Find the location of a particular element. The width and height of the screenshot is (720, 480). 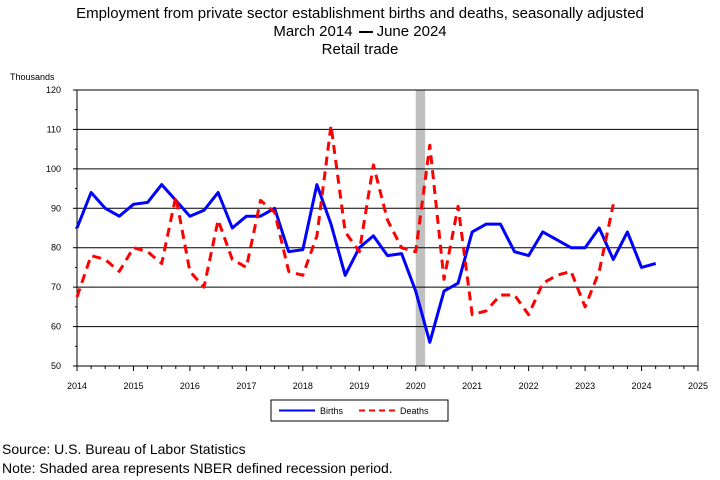

x-tick-label-2024: 2024 is located at coordinates (642, 386).